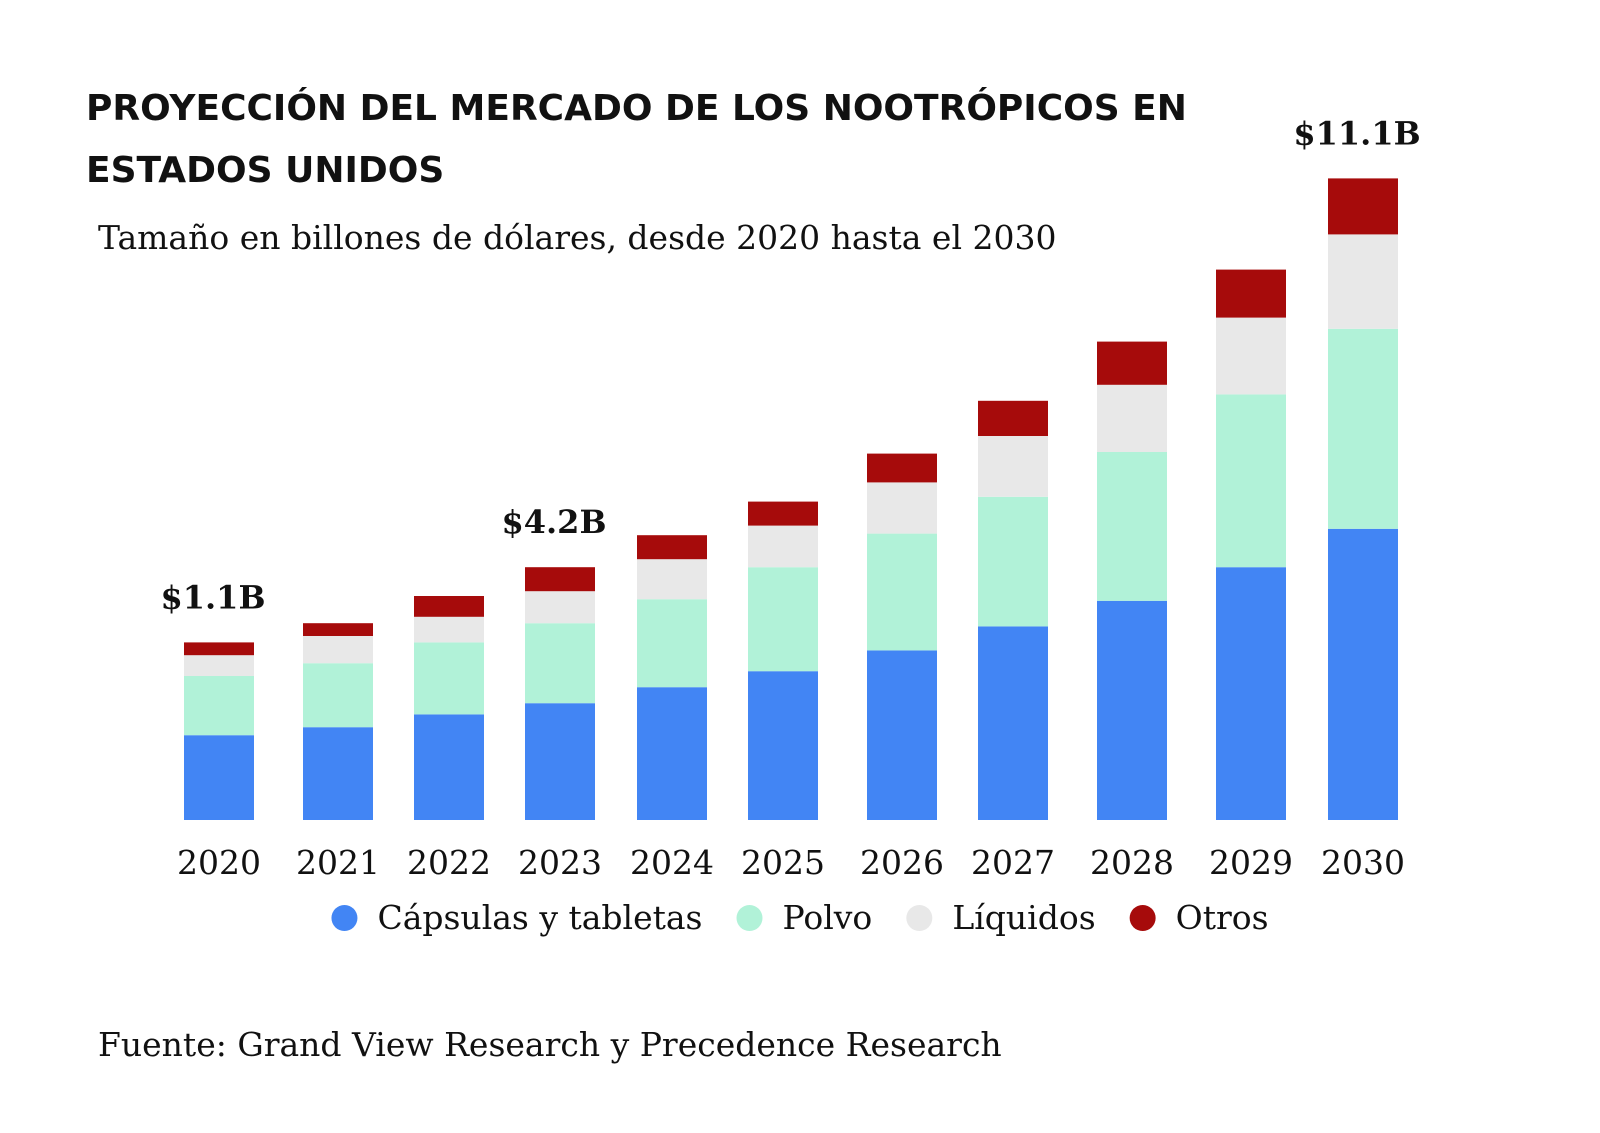 The image size is (1600, 1133). I want to click on bar-2026-polvo, so click(902, 592).